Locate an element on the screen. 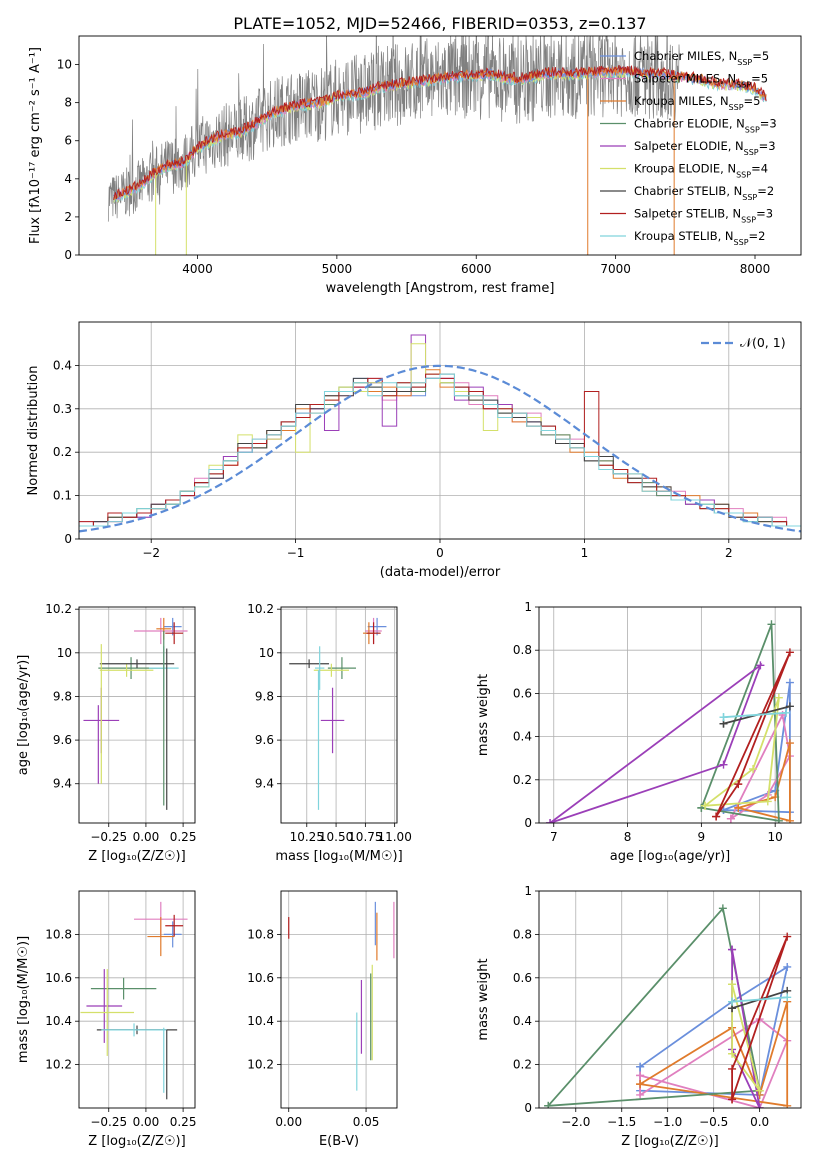 This screenshot has width=819, height=1170. age_vs_mass-ytick-label: 10 is located at coordinates (266, 653).